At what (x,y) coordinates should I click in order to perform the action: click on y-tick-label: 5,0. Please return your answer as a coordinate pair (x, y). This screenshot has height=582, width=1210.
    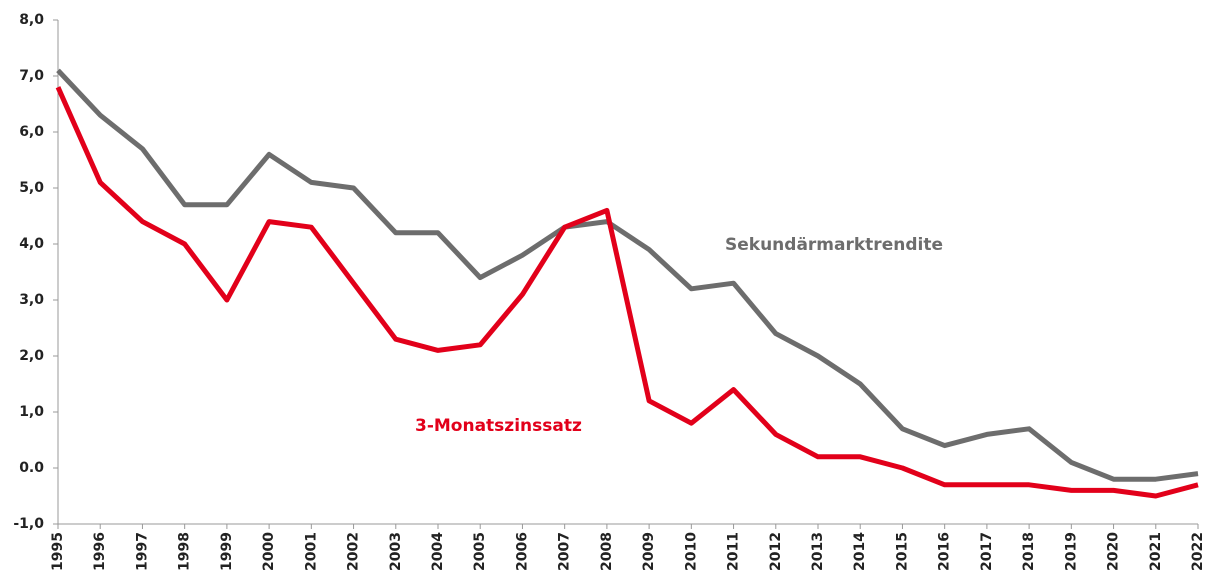
    Looking at the image, I should click on (31, 188).